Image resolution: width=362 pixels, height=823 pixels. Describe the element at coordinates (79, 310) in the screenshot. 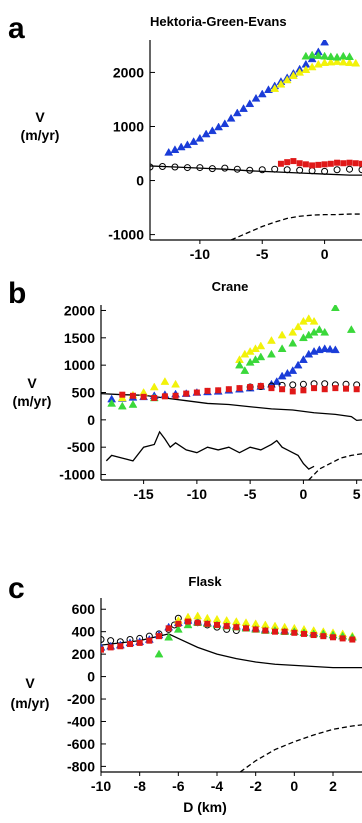

I see `panel-b-ytick-label: 2000` at that location.